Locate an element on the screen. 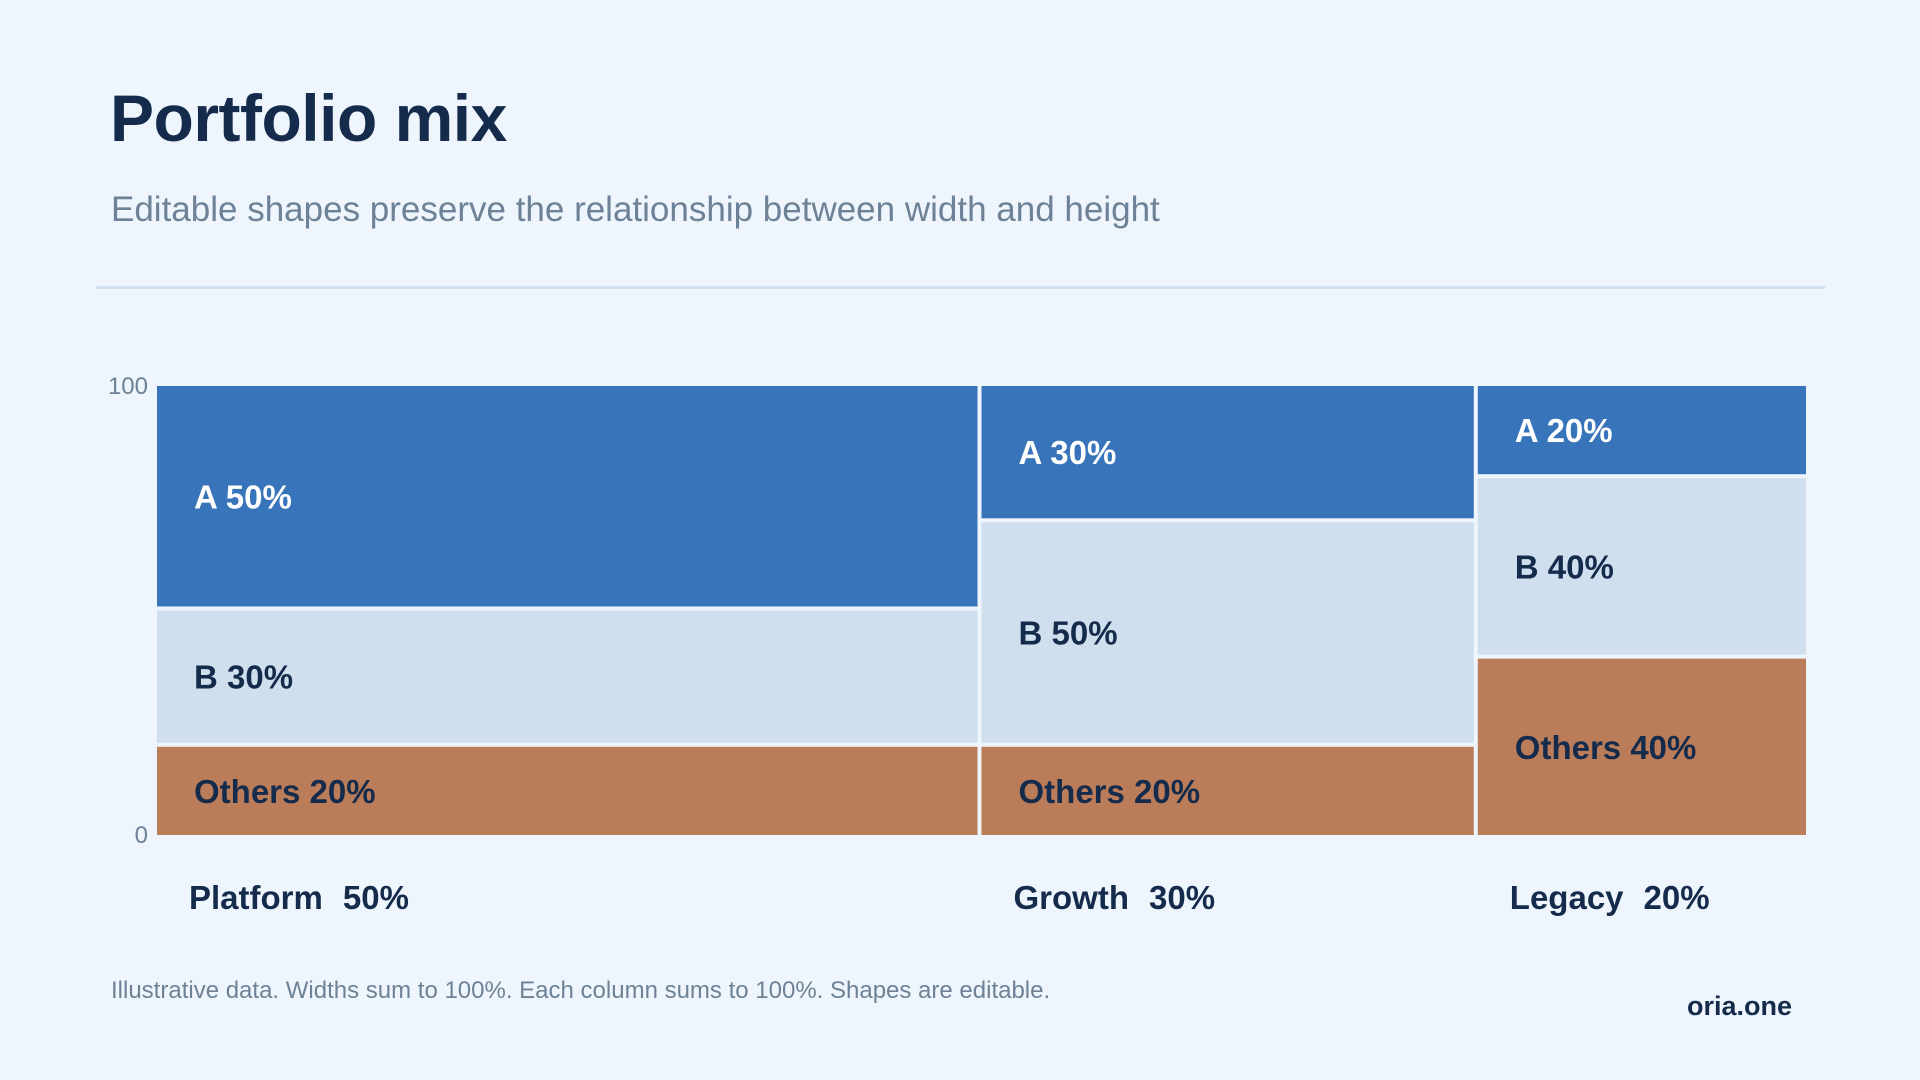 The width and height of the screenshot is (1920, 1080). y-tick-label: 100 is located at coordinates (128, 386).